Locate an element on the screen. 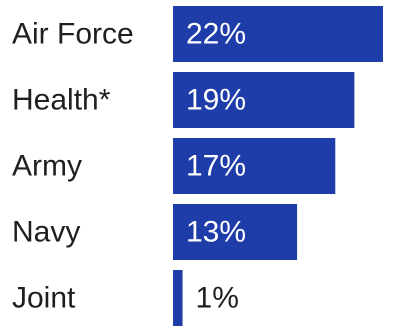 Image resolution: width=409 pixels, height=326 pixels. value-label: 13% is located at coordinates (216, 232).